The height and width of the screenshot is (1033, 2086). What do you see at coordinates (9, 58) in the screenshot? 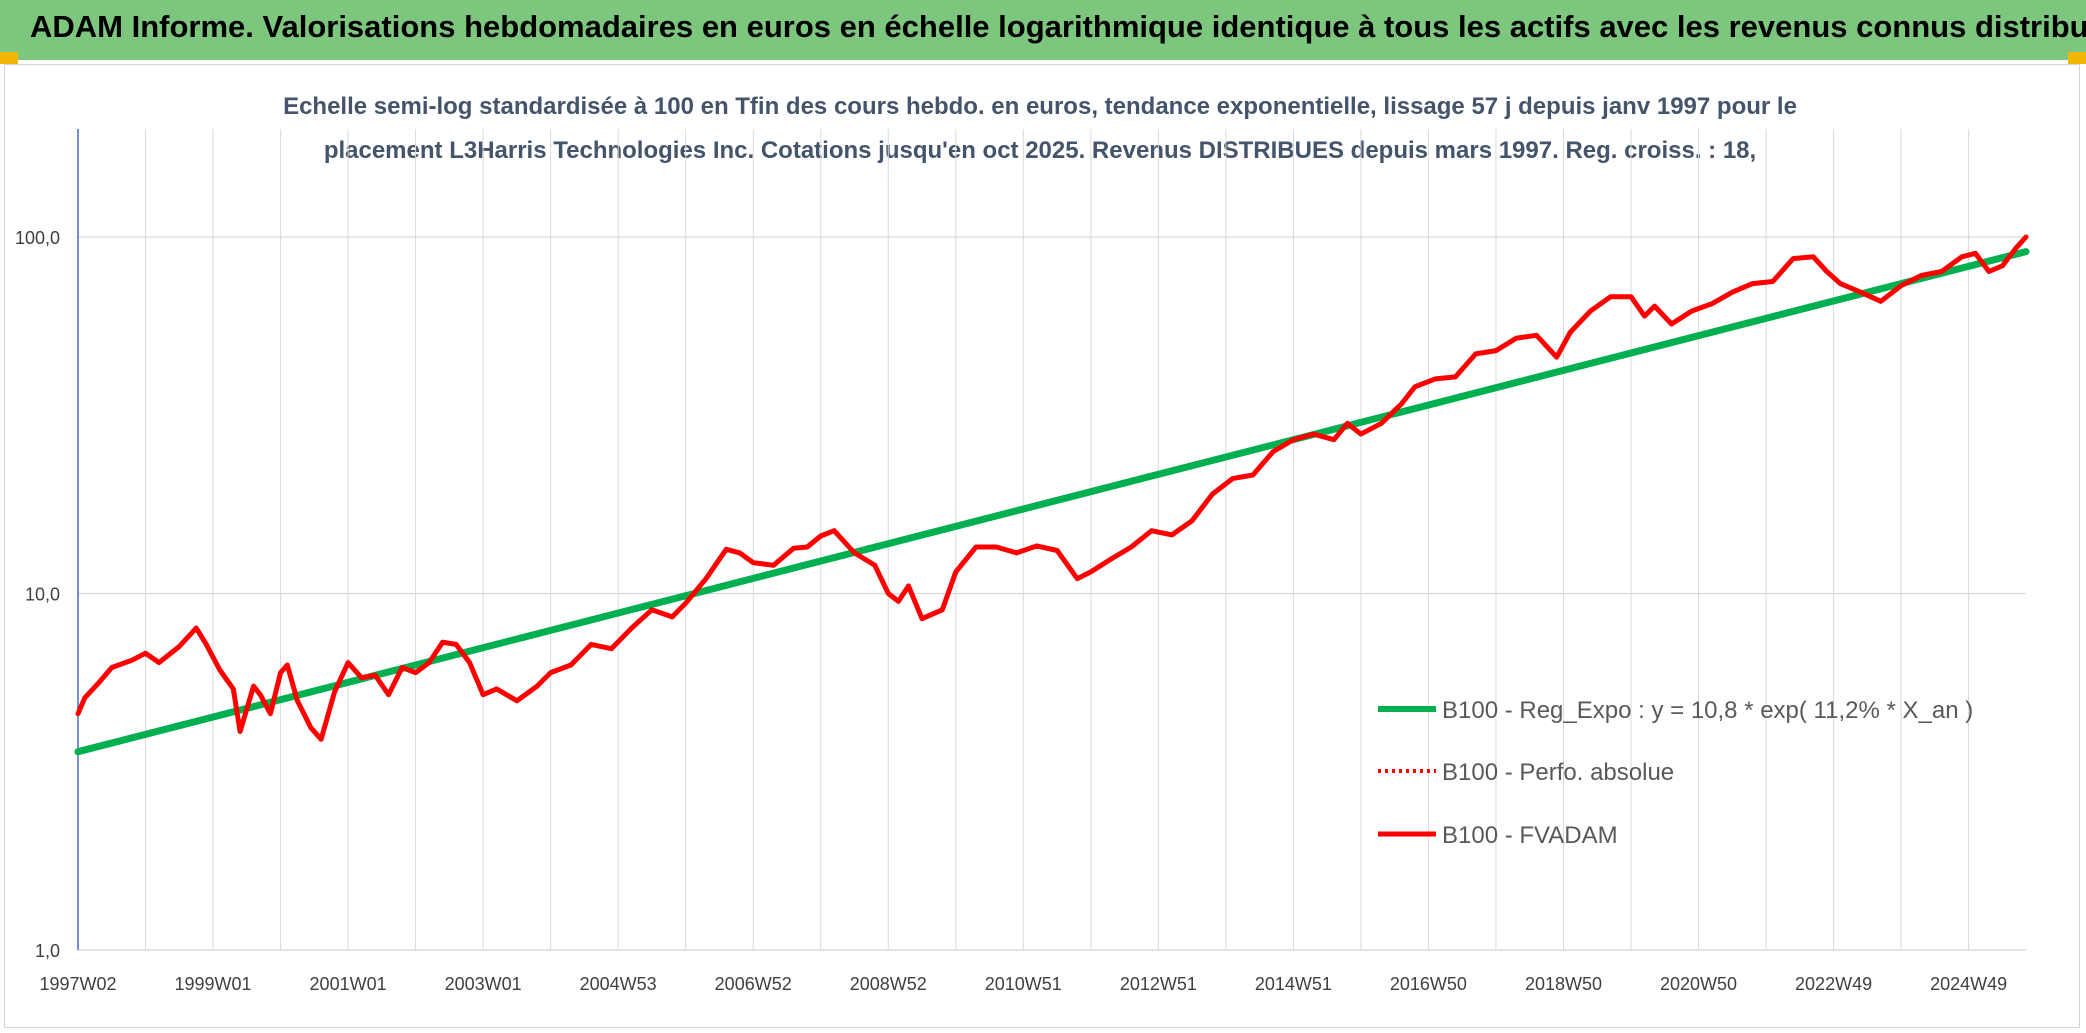
I see `corner-marker-left` at bounding box center [9, 58].